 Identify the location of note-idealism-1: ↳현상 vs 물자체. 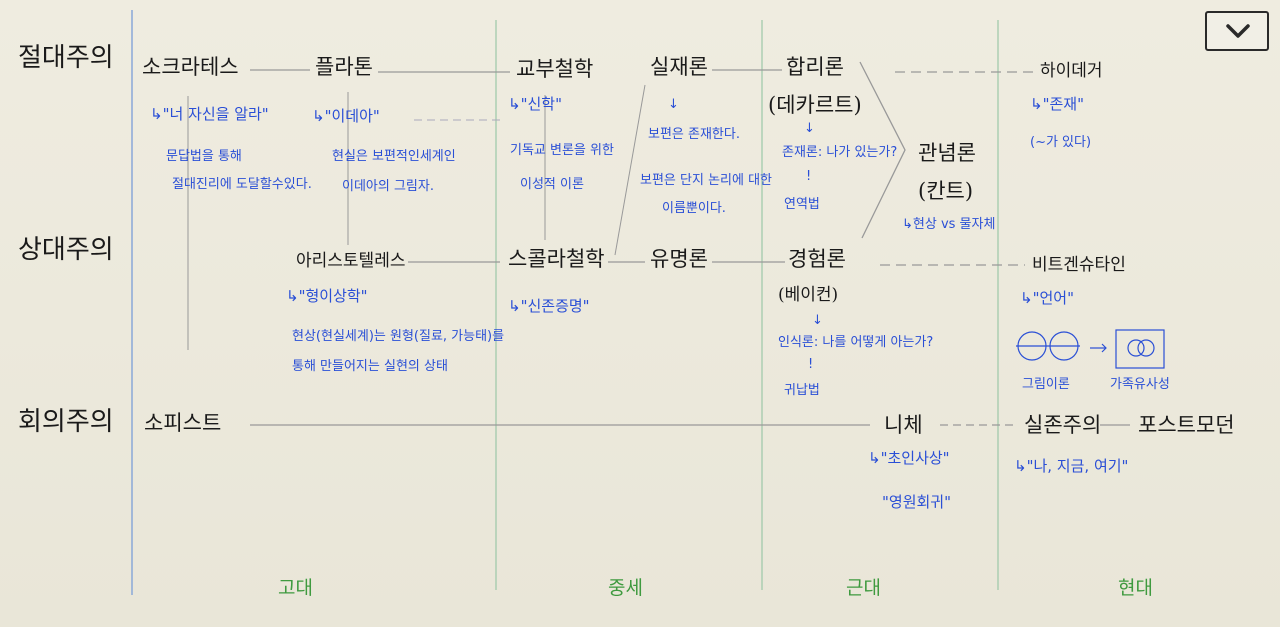
(949, 224).